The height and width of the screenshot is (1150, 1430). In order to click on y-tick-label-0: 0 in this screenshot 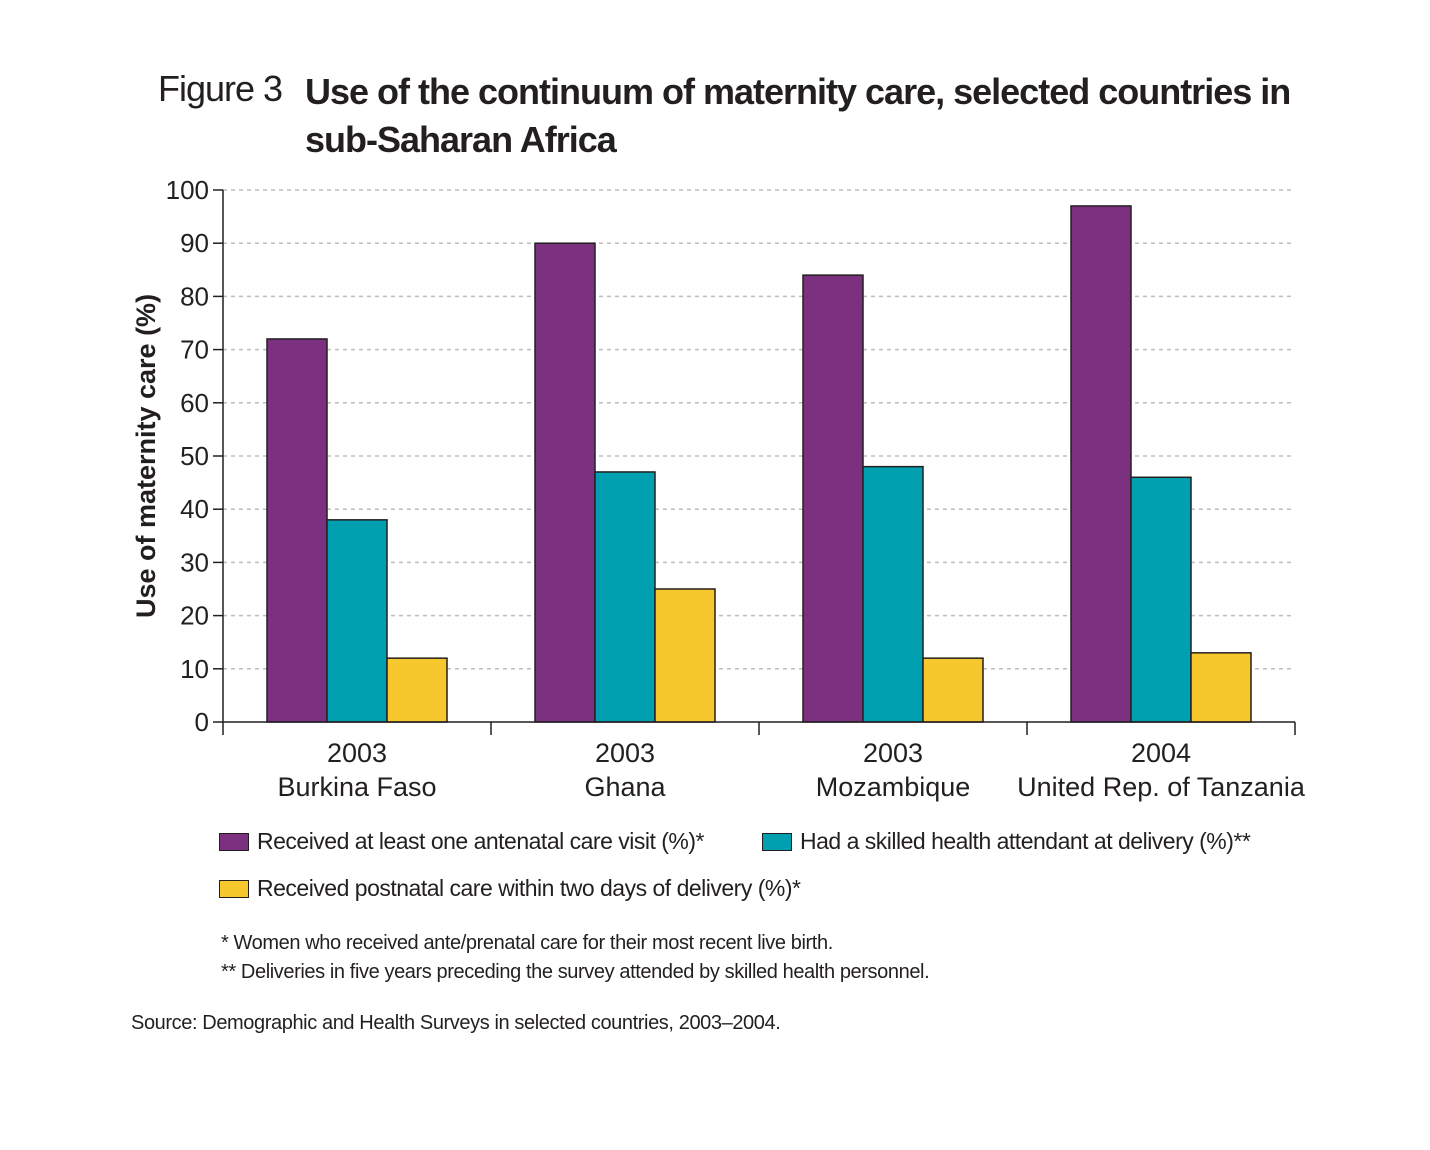, I will do `click(202, 722)`.